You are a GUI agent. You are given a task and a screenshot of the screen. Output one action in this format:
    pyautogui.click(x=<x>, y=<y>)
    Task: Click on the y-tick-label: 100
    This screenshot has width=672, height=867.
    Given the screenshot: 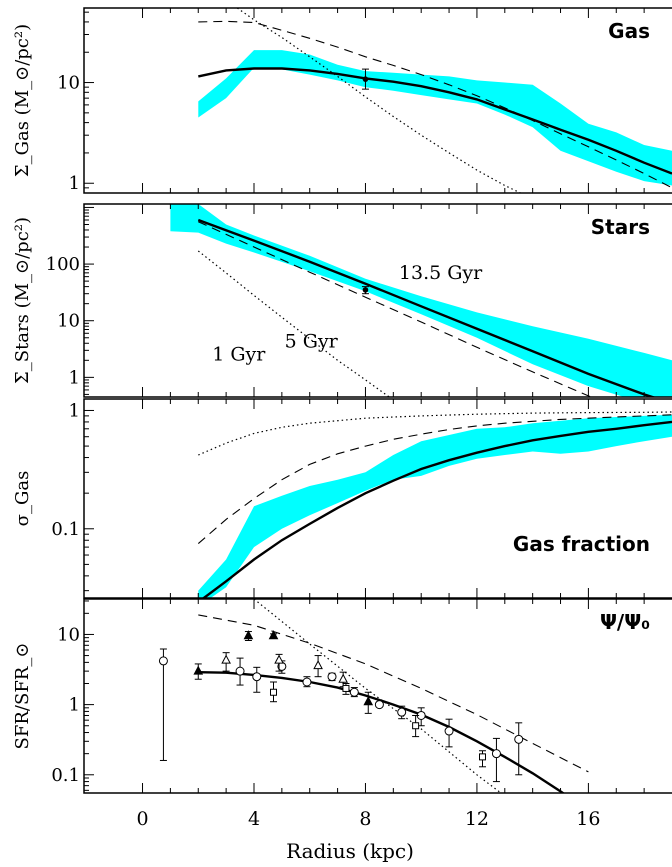 What is the action you would take?
    pyautogui.click(x=63, y=264)
    